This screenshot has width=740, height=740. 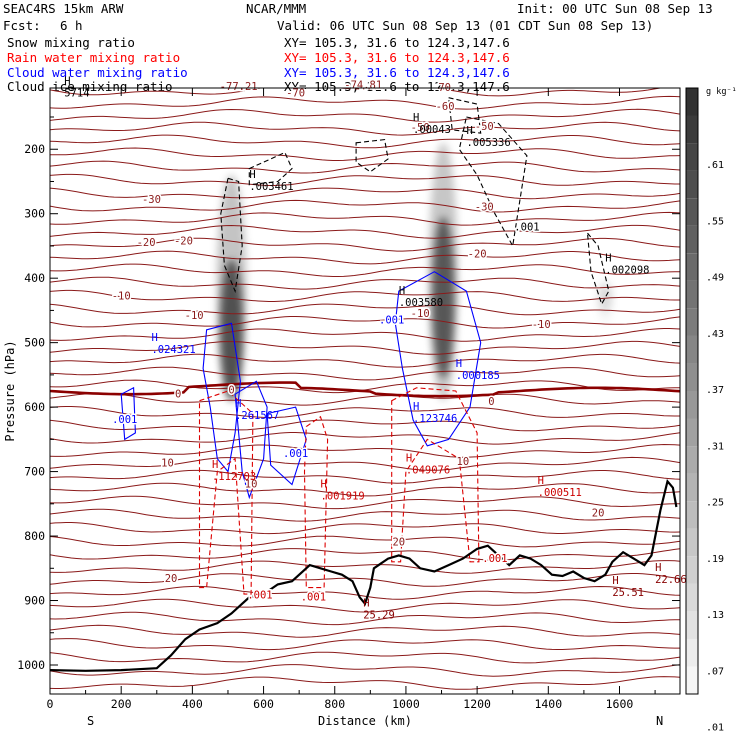 I want to click on maximum-label-15: H25.29, so click(x=379, y=610).